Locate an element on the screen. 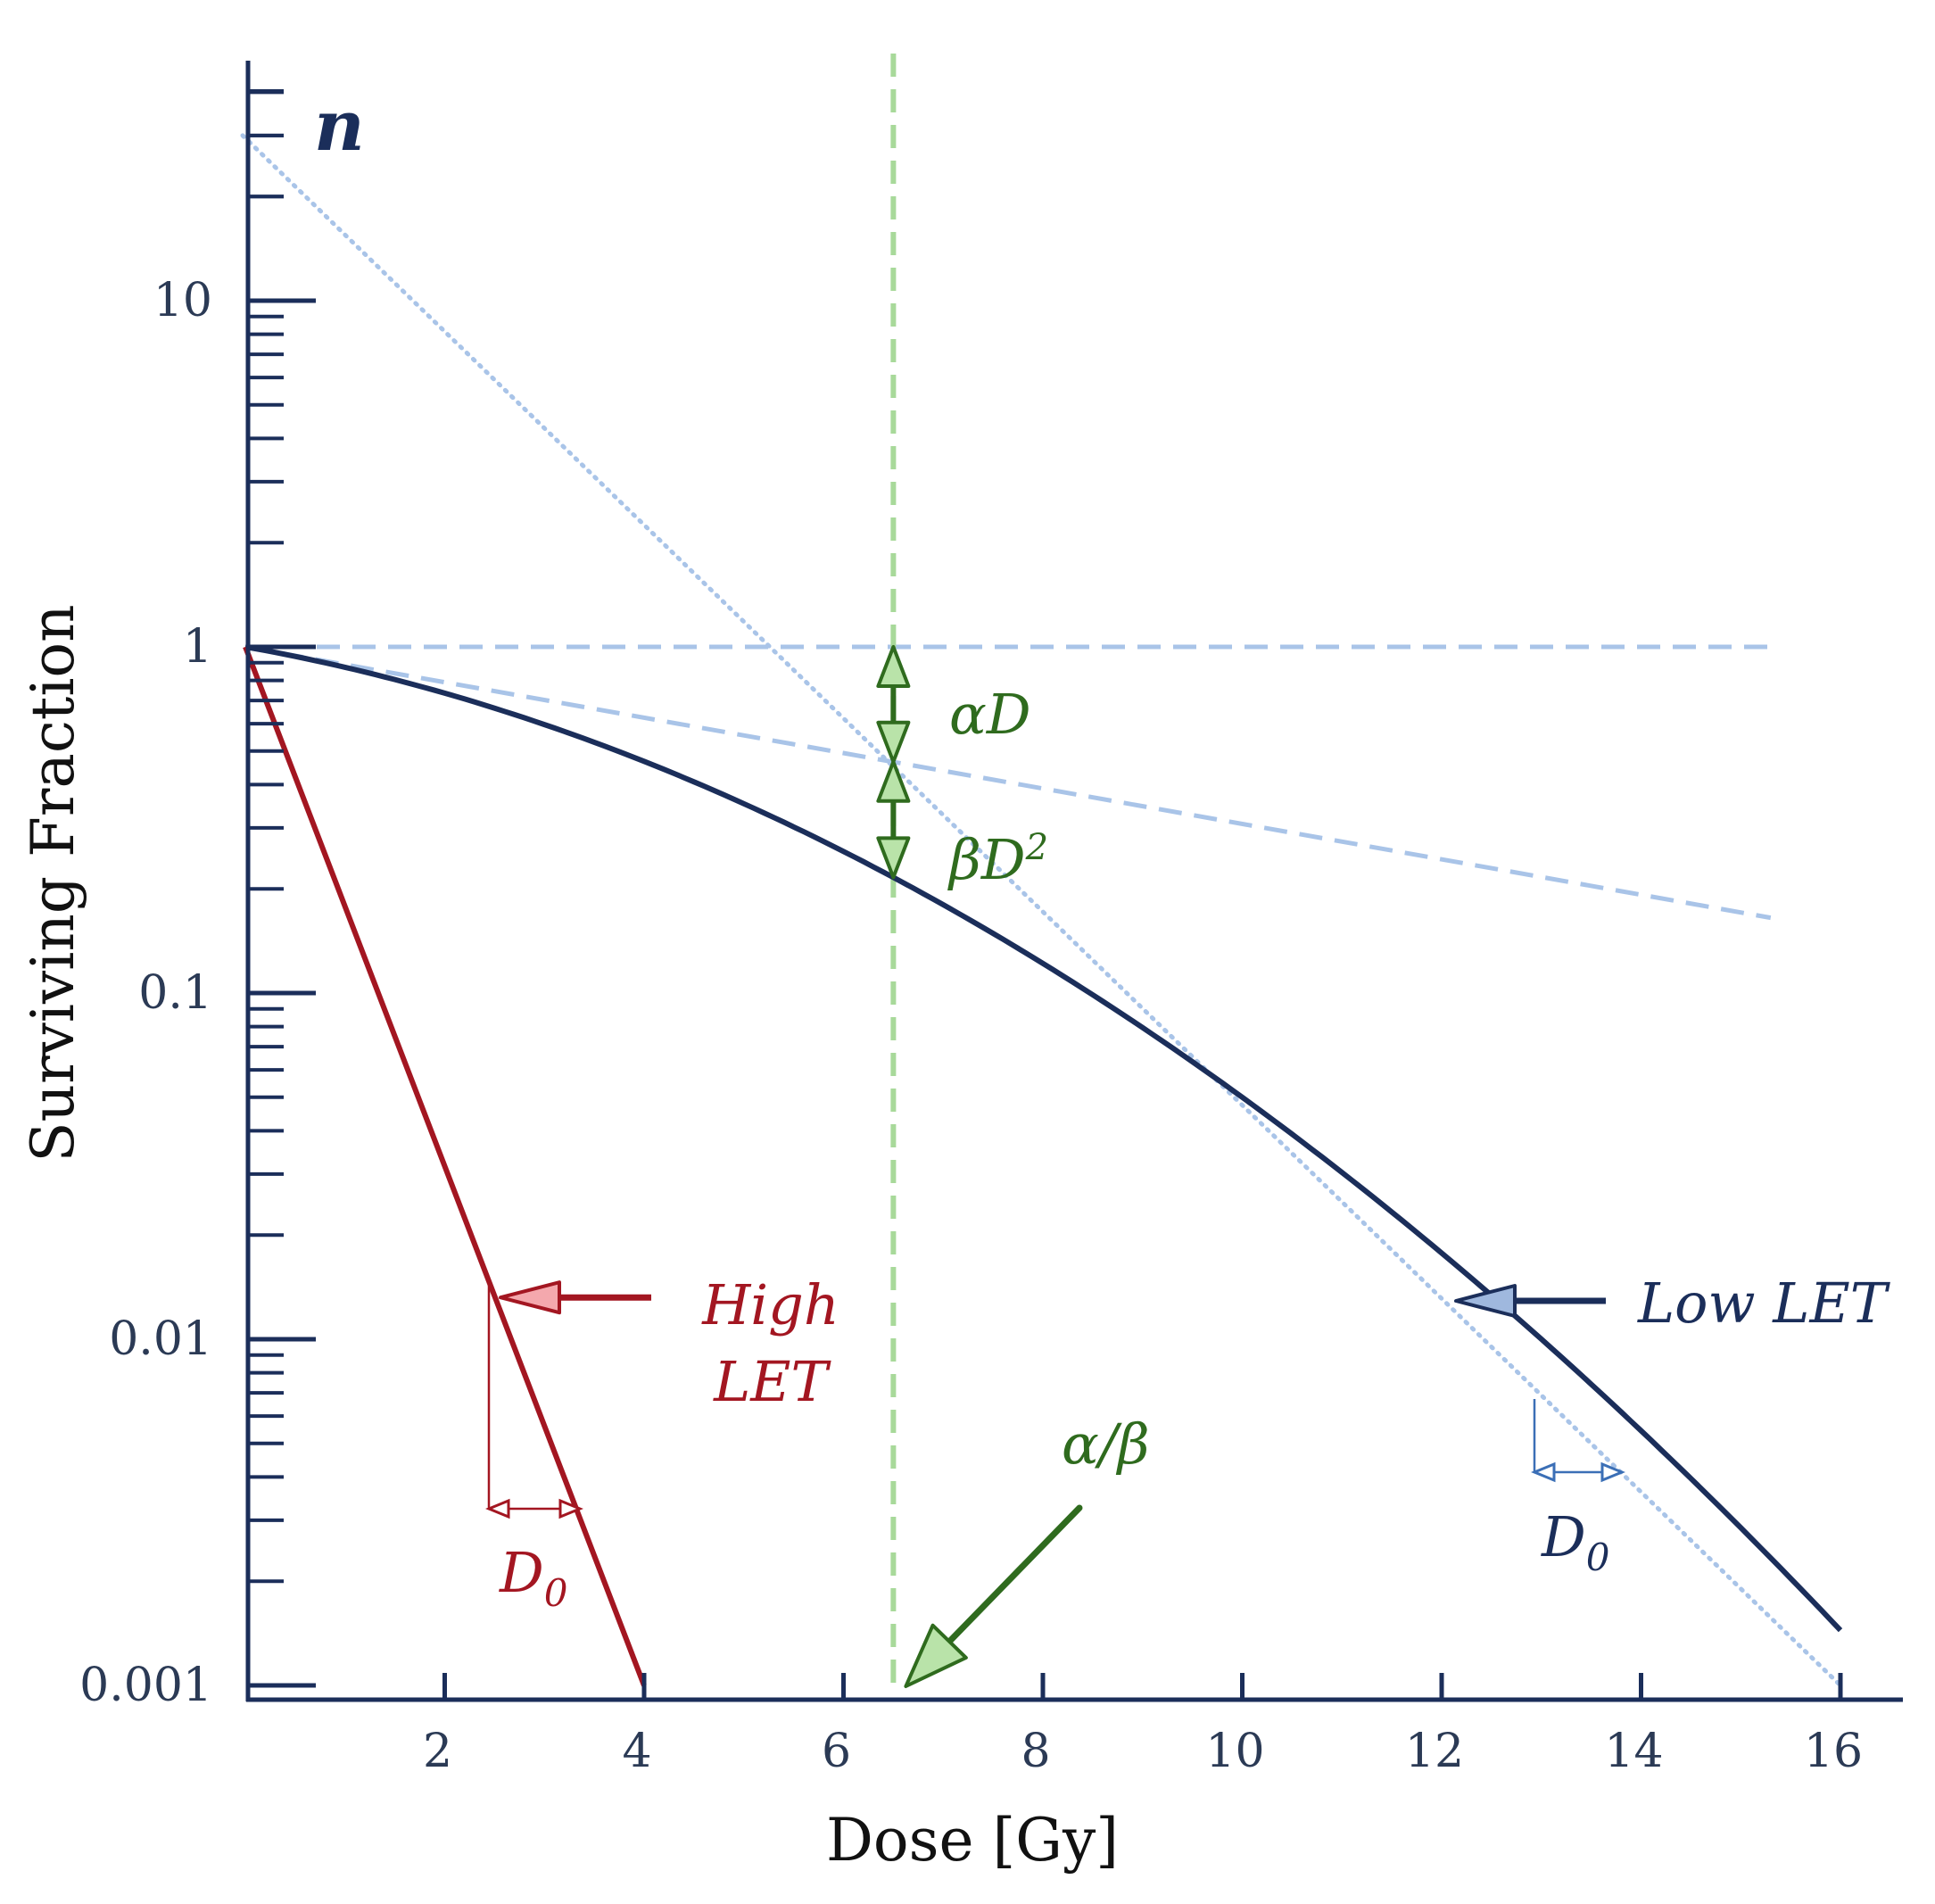  high-let-d0-base: D is located at coordinates (521, 1572).